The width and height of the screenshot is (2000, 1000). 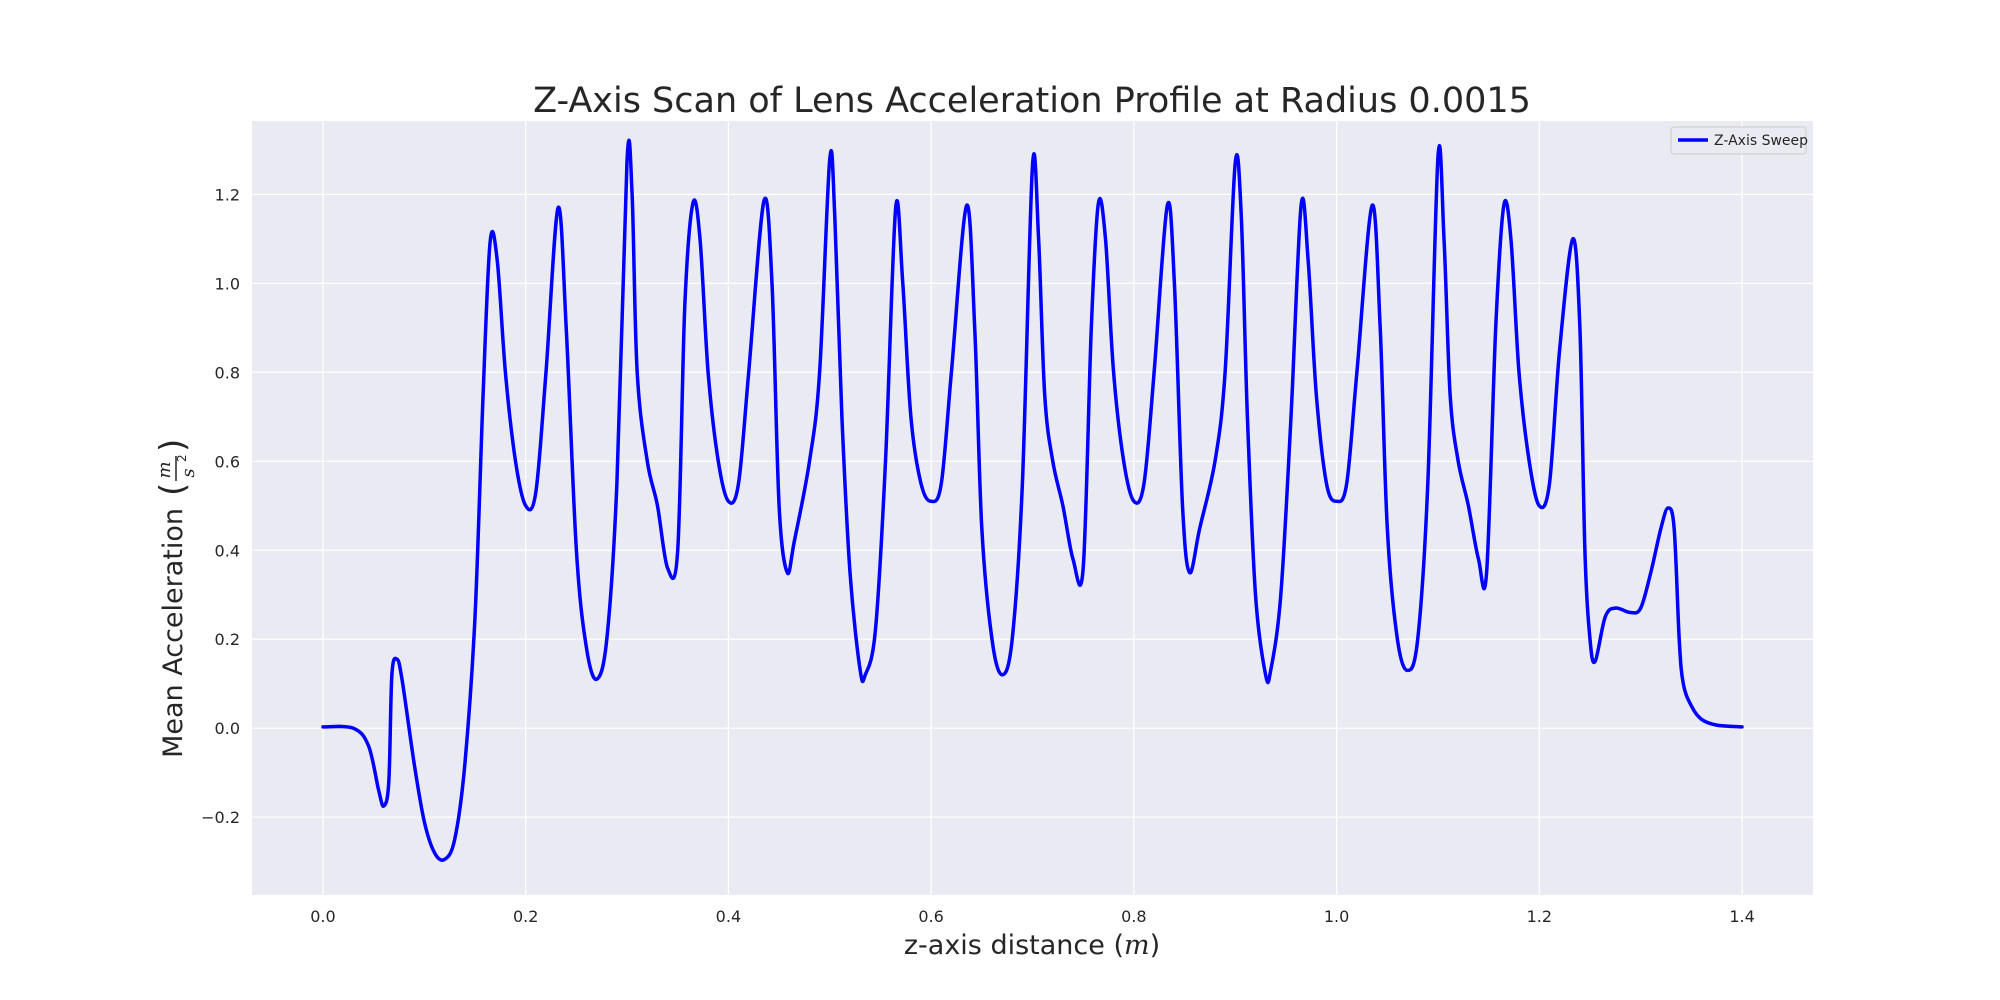 What do you see at coordinates (1137, 945) in the screenshot?
I see `x-axis-unit: m` at bounding box center [1137, 945].